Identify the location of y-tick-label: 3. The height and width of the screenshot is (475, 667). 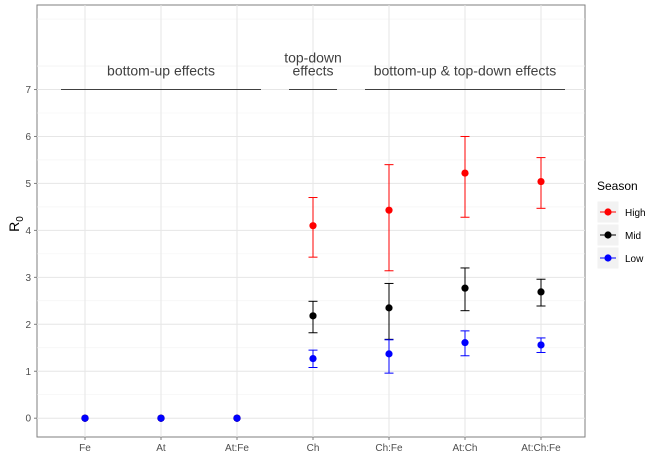
(28, 278).